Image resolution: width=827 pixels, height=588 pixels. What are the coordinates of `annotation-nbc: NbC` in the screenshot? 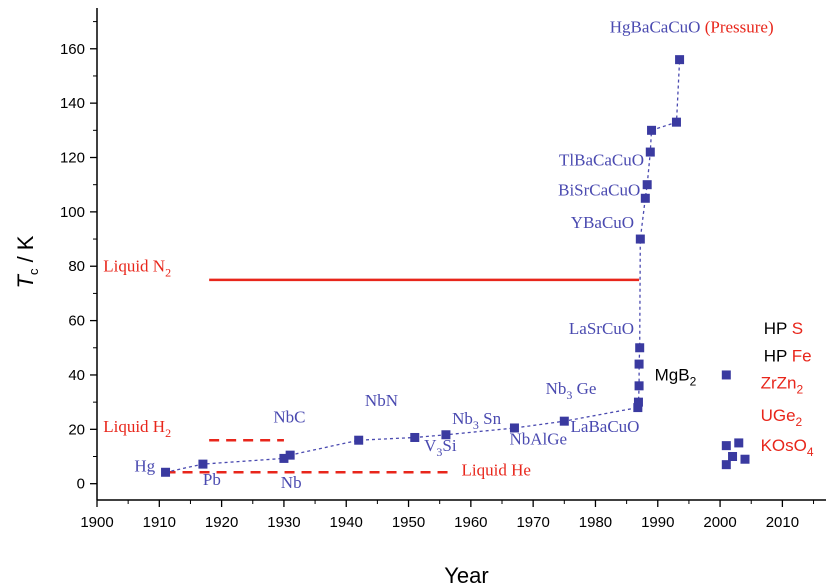 It's located at (289, 417).